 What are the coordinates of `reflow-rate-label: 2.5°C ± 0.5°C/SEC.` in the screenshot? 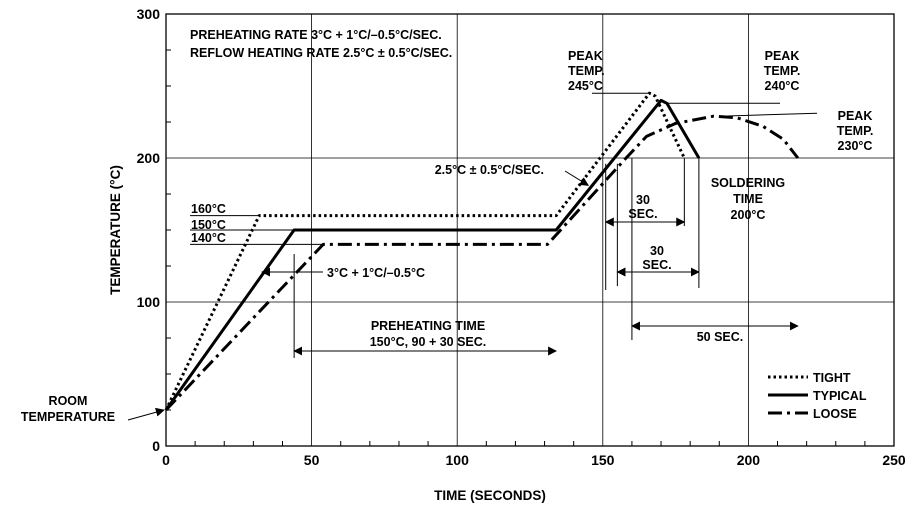 It's located at (489, 170).